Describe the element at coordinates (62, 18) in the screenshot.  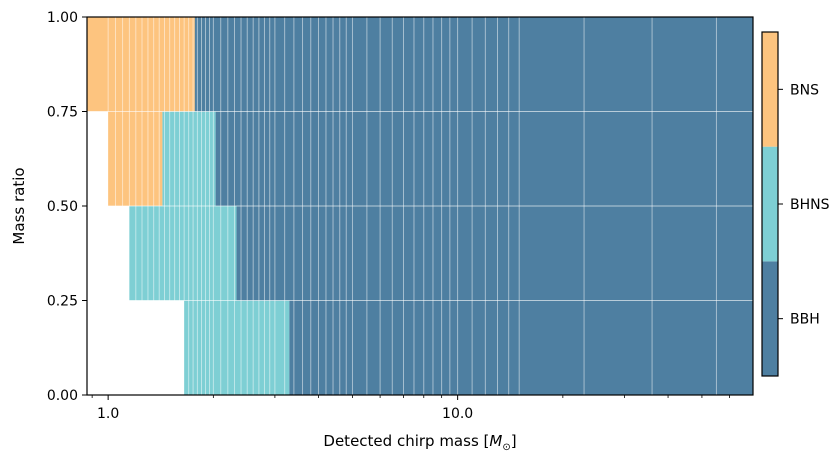
I see `y-tick-label: 1.00` at that location.